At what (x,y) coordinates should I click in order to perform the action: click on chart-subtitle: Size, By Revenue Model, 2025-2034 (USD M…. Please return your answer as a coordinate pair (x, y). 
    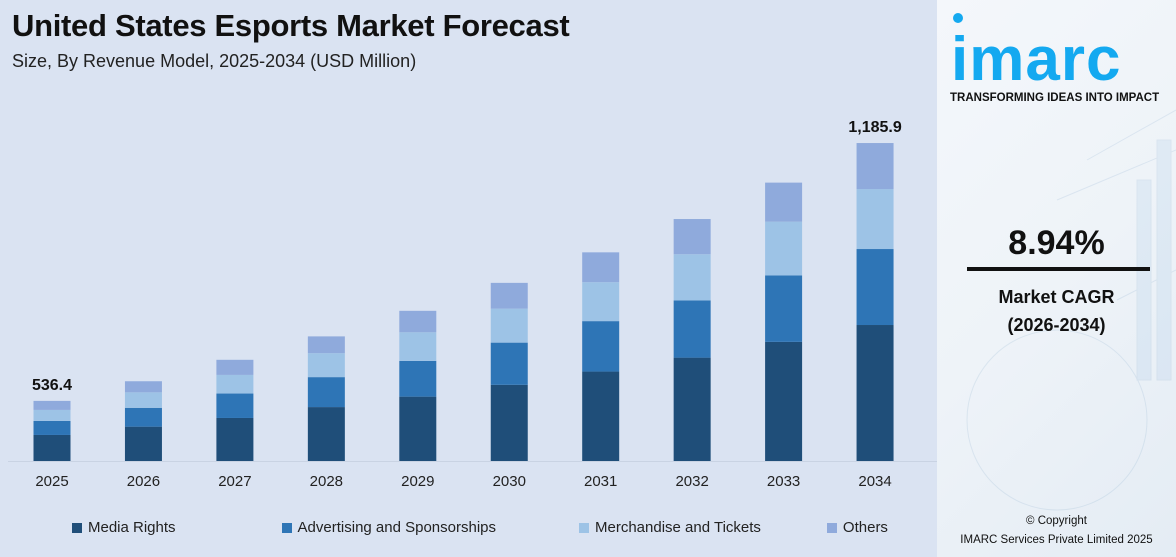
    Looking at the image, I should click on (214, 61).